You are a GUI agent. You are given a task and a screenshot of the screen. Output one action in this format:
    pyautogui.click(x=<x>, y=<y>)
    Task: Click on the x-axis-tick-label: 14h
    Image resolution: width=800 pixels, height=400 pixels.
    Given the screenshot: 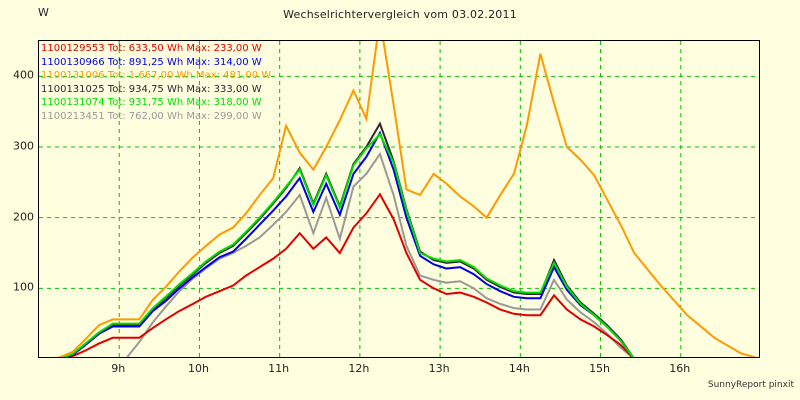 What is the action you would take?
    pyautogui.click(x=519, y=368)
    